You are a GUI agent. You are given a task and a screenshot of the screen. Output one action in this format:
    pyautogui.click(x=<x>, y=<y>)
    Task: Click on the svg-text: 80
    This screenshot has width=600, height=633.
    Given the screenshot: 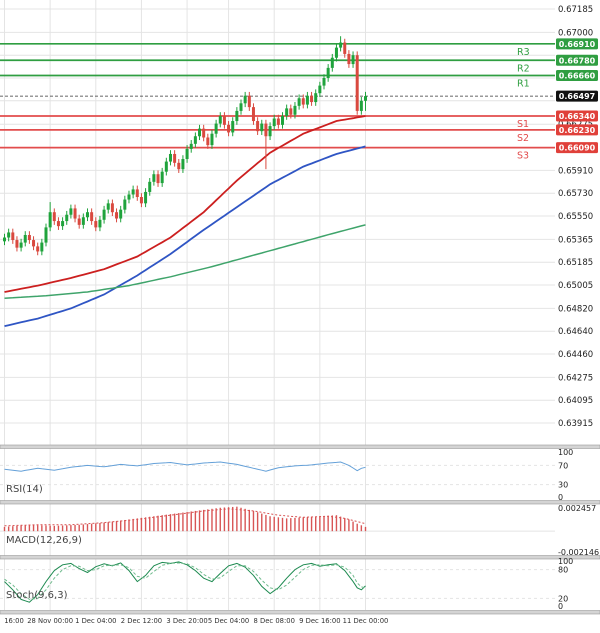 What is the action you would take?
    pyautogui.click(x=563, y=570)
    